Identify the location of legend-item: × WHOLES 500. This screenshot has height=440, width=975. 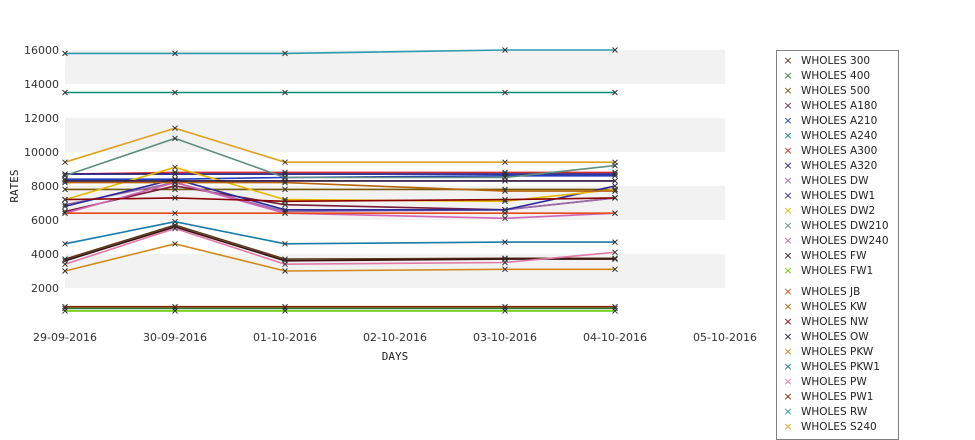
(825, 90).